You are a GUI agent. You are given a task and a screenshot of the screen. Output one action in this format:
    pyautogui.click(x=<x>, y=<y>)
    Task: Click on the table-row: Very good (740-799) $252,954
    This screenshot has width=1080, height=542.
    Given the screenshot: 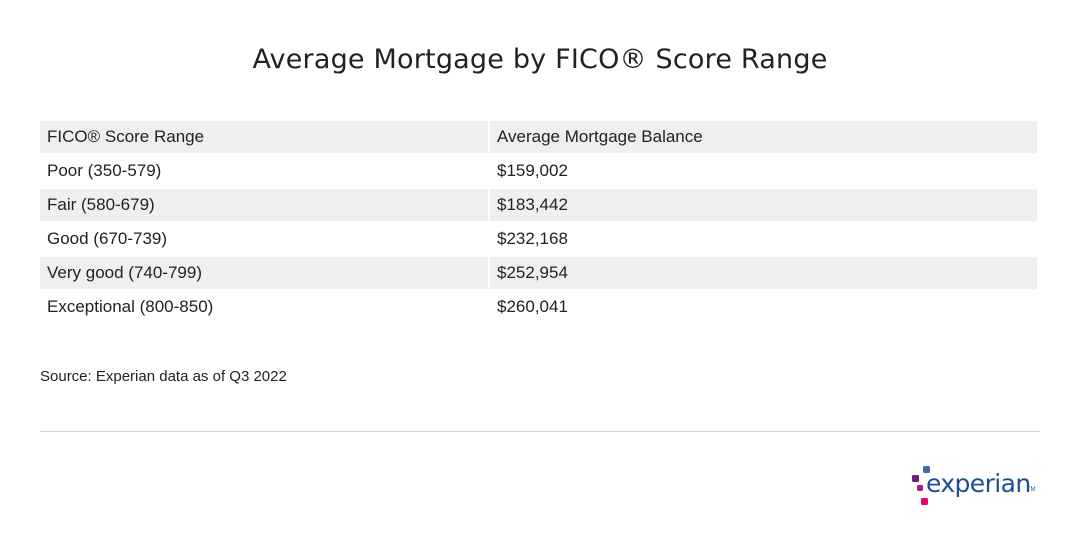 What is the action you would take?
    pyautogui.click(x=538, y=274)
    